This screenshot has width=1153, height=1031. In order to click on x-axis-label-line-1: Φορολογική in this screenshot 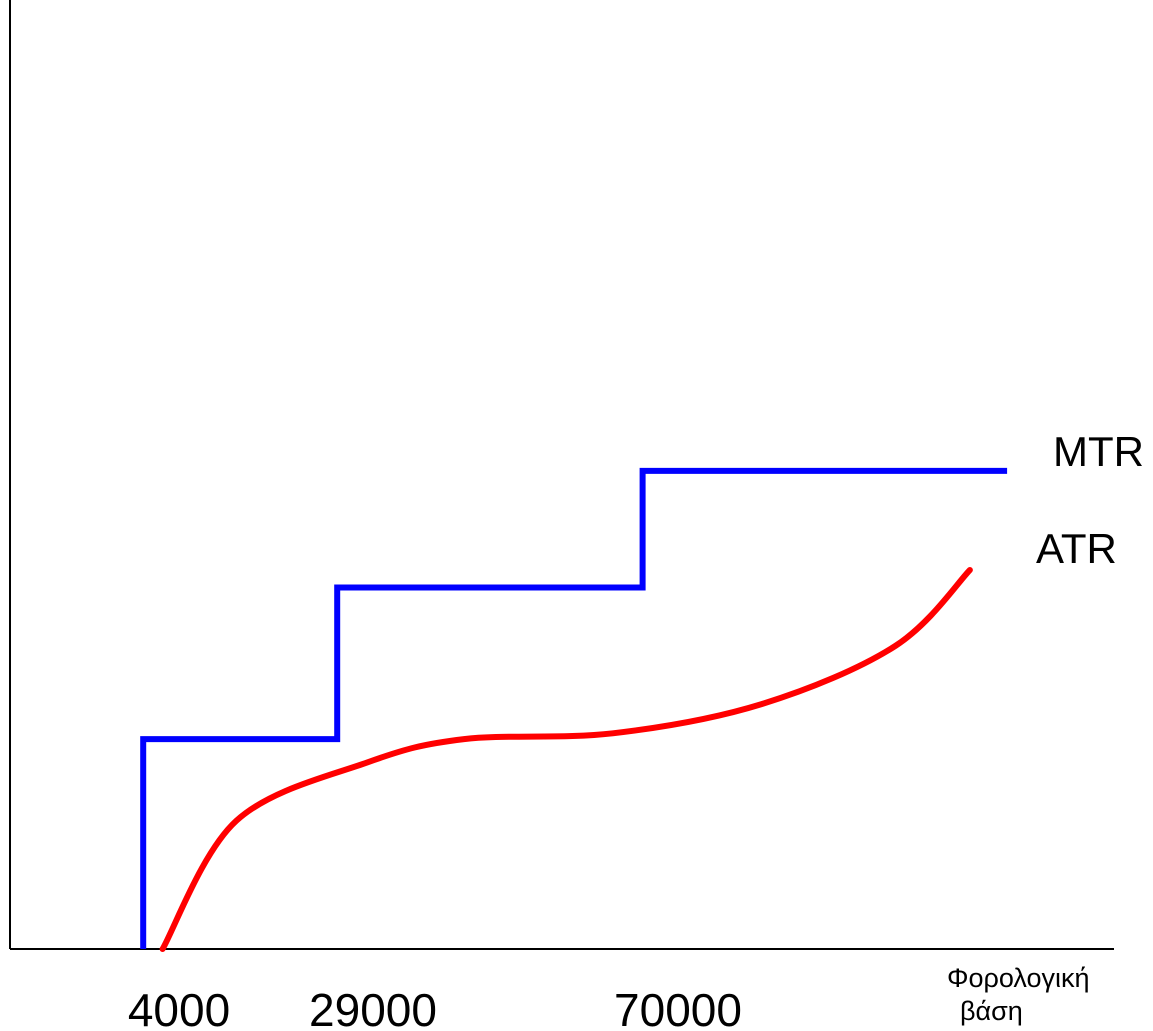, I will do `click(1018, 978)`.